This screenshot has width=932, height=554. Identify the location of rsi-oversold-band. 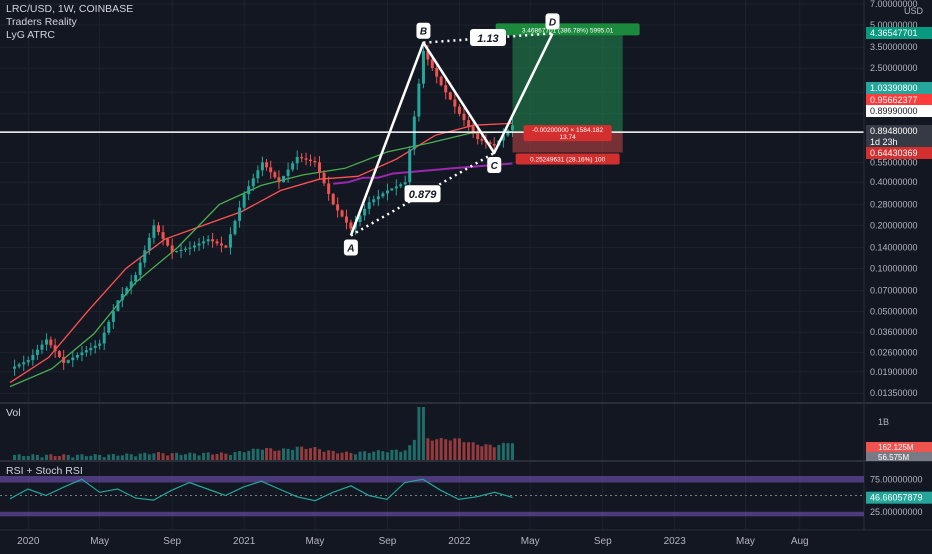
(432, 514).